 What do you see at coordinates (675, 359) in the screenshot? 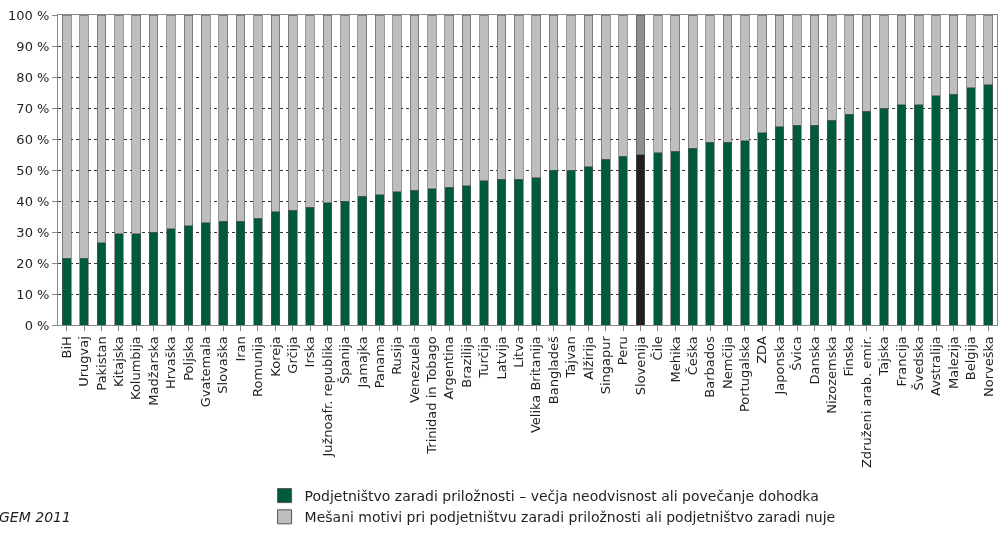
I see `x-tick-label: Mehika` at bounding box center [675, 359].